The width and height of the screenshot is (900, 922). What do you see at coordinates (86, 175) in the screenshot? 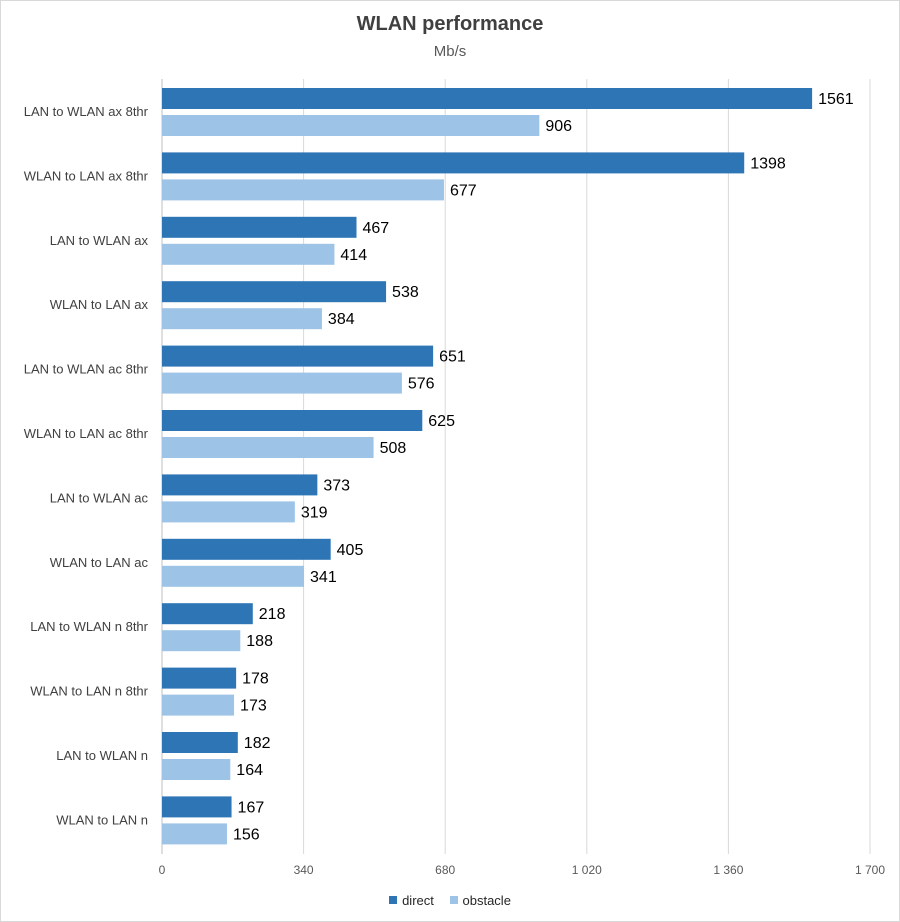
I see `category-label: WLAN to LAN ax 8thr` at bounding box center [86, 175].